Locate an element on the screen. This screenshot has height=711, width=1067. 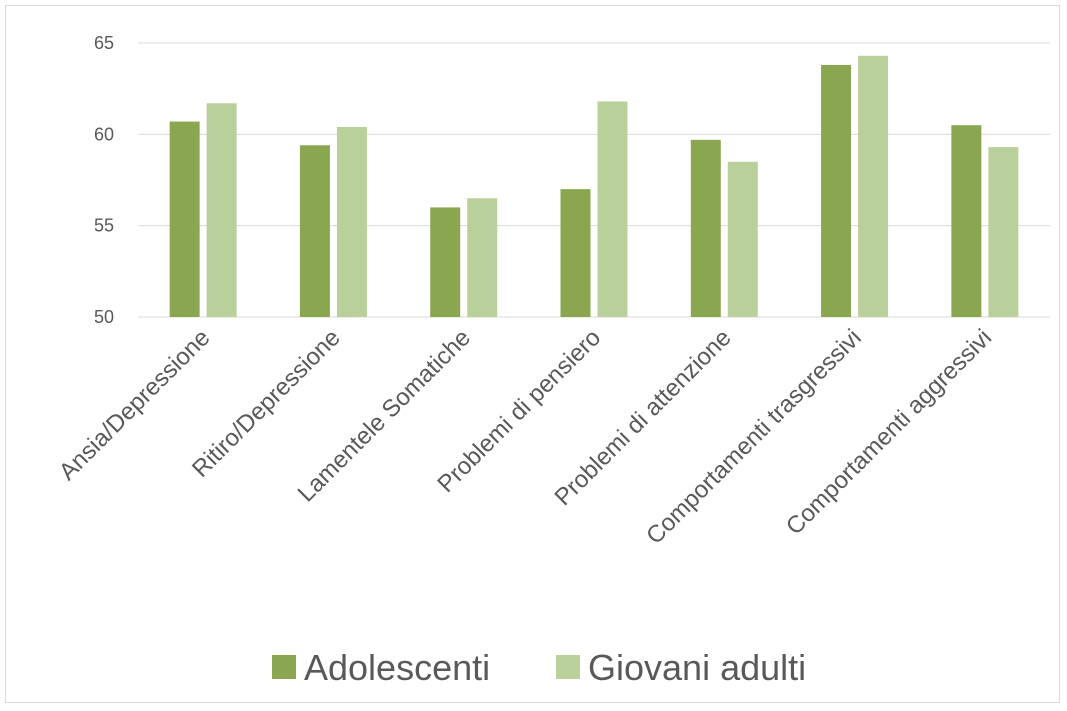
category-label: Comportamenti trasgressivi is located at coordinates (754, 437).